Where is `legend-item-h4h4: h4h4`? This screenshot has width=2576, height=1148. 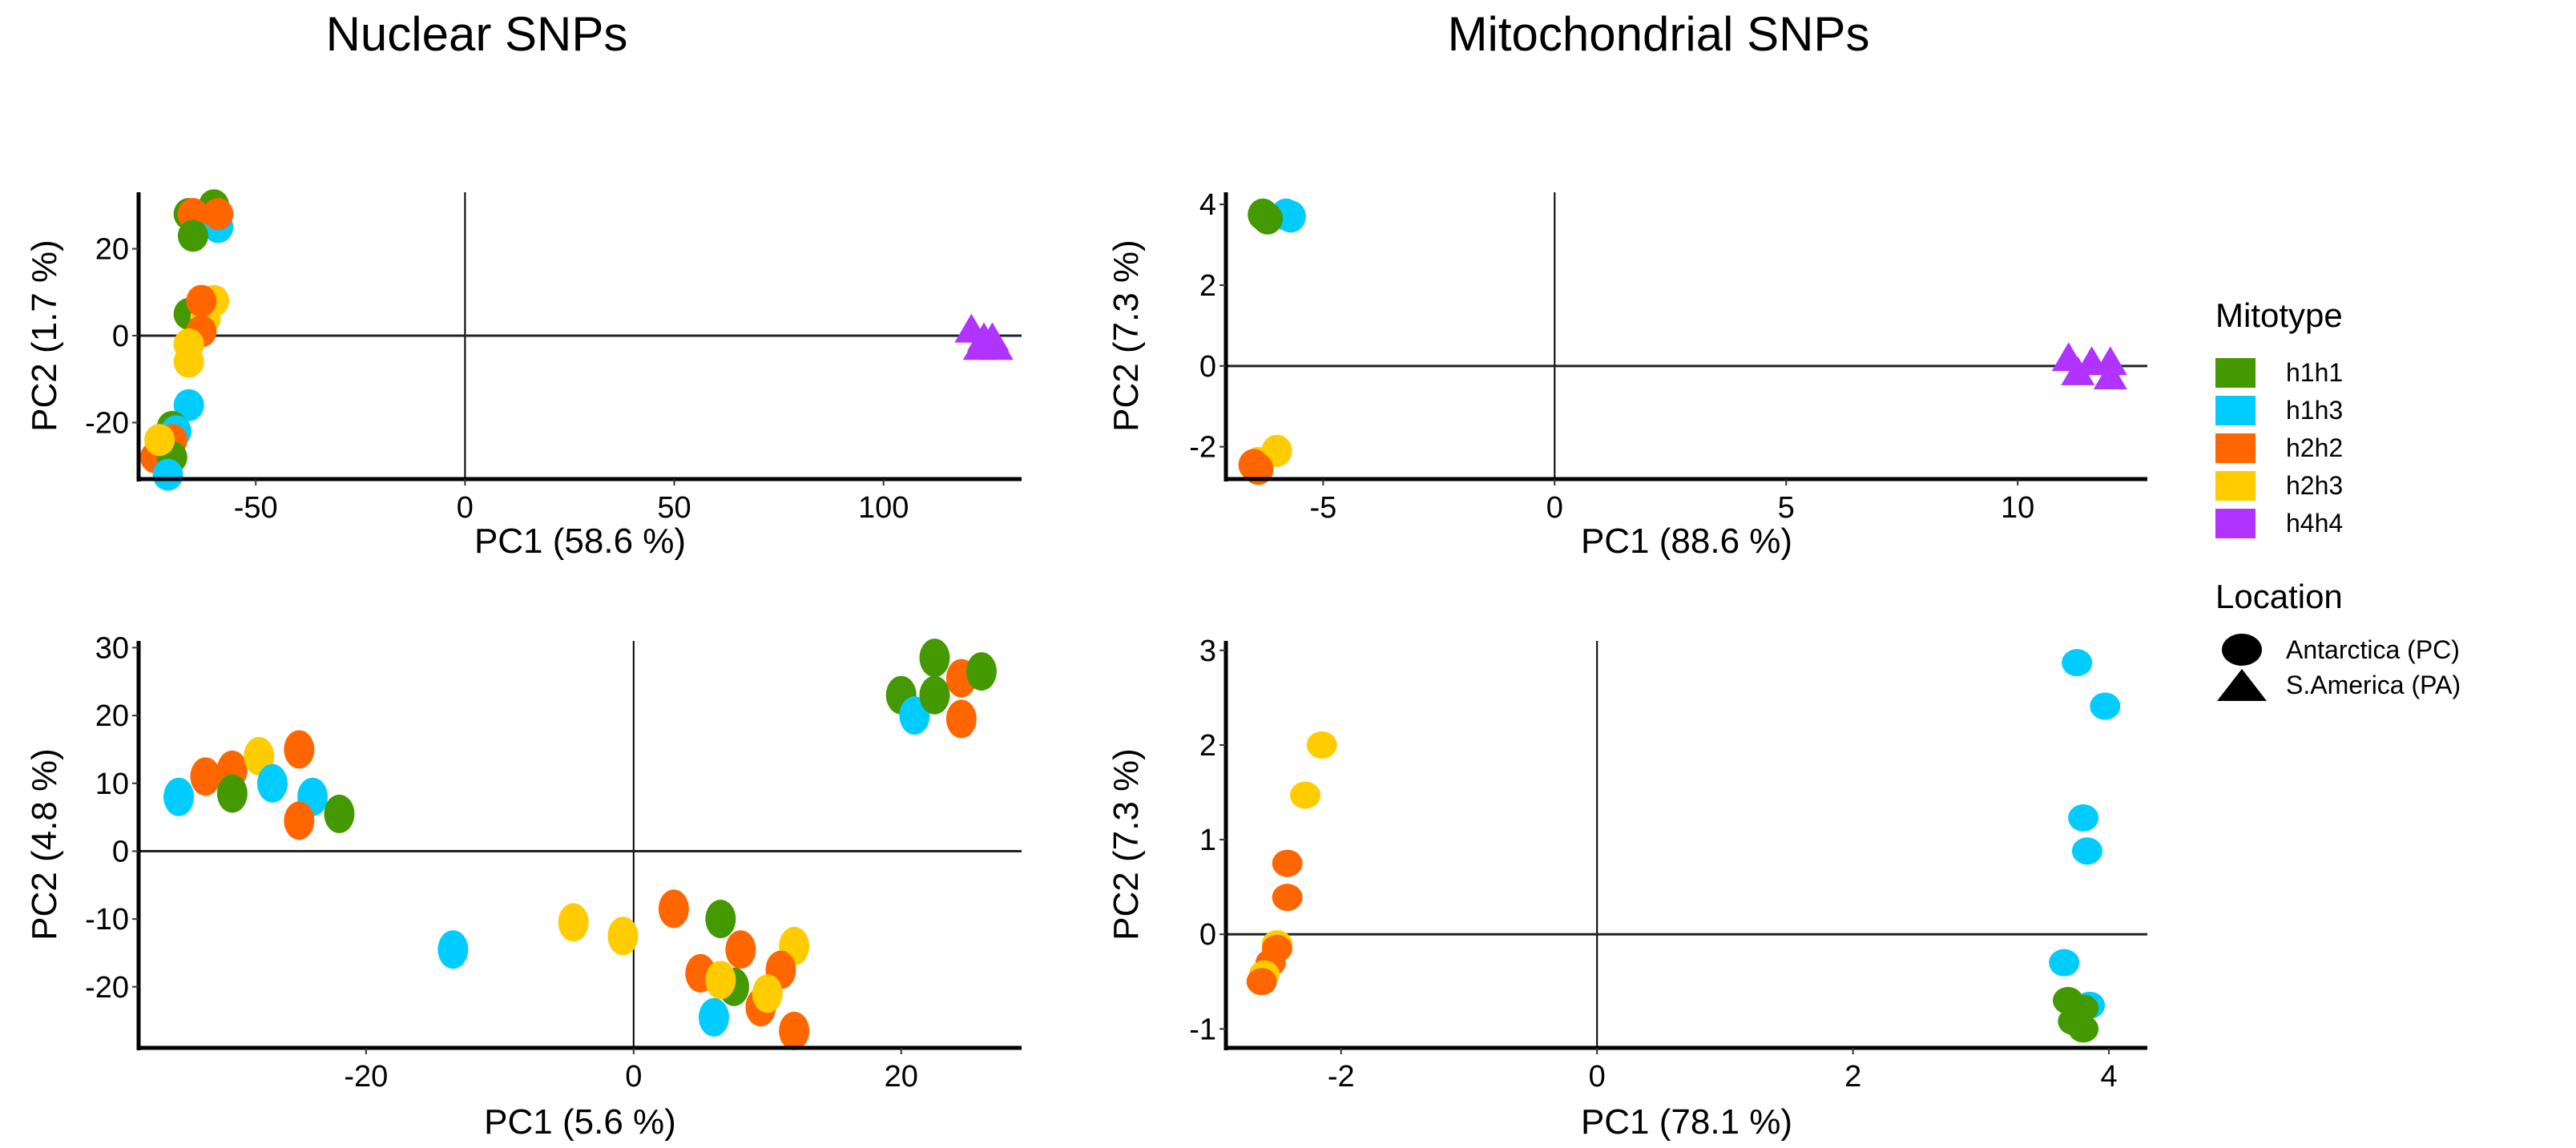 legend-item-h4h4: h4h4 is located at coordinates (2395, 523).